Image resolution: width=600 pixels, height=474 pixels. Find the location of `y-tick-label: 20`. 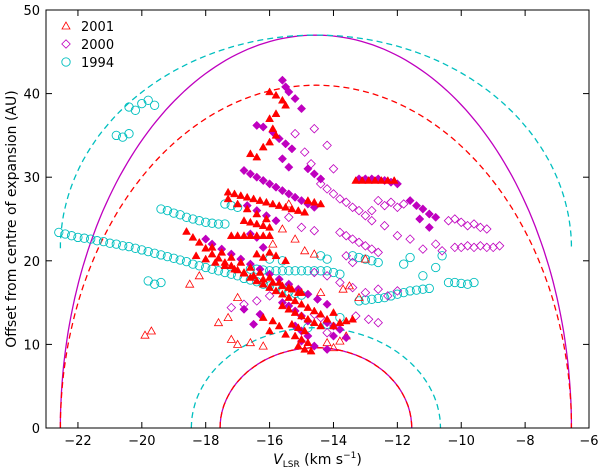

y-tick-label: 20 is located at coordinates (31, 262).